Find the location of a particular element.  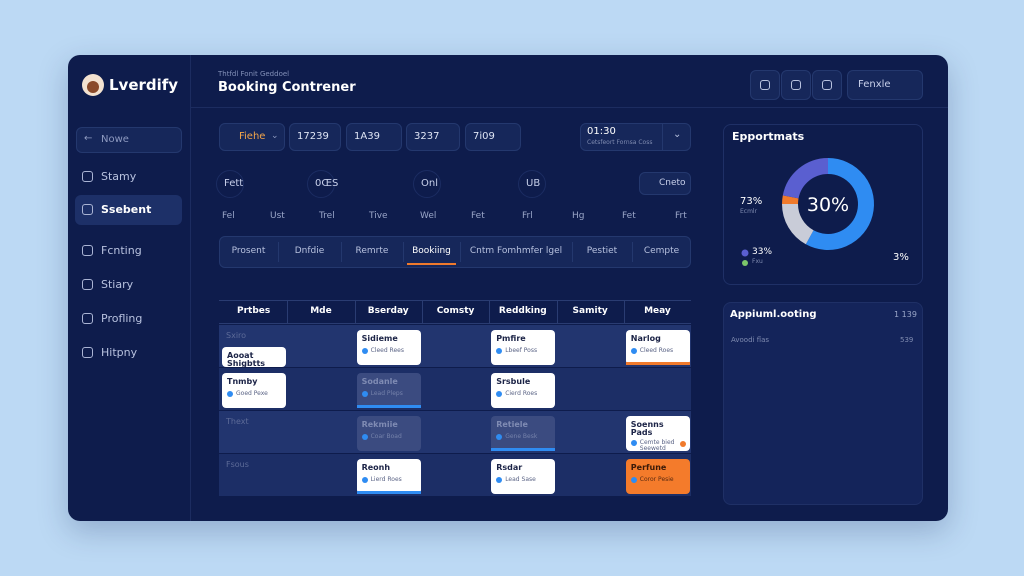

summary-label: Fett is located at coordinates (234, 183).